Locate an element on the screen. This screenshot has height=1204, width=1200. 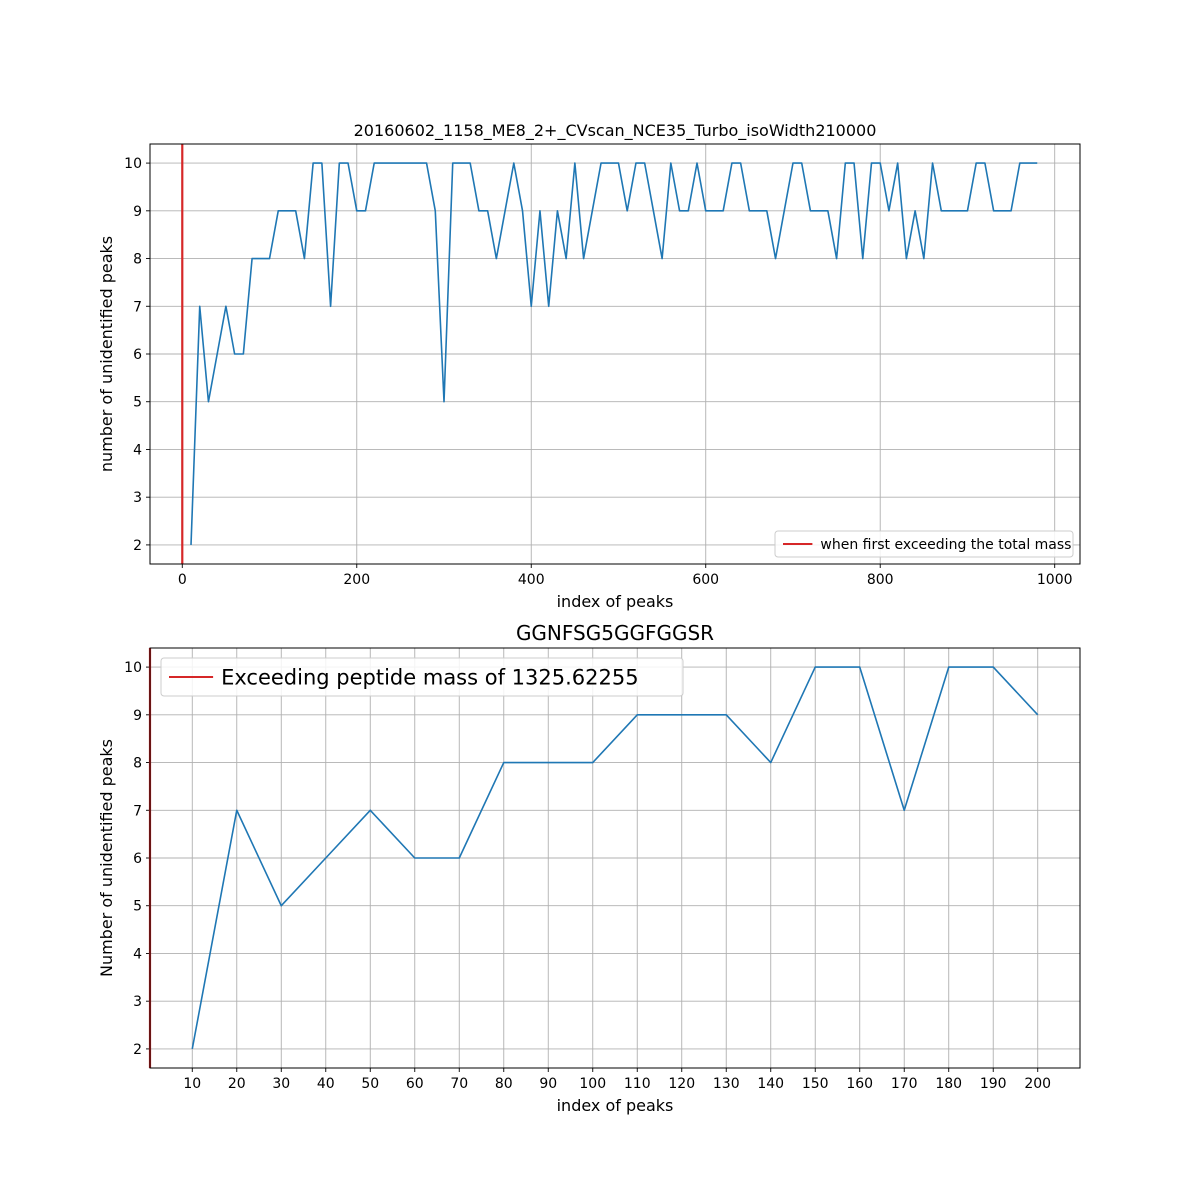
chart1-x-tick-label: 1000 is located at coordinates (1055, 580).